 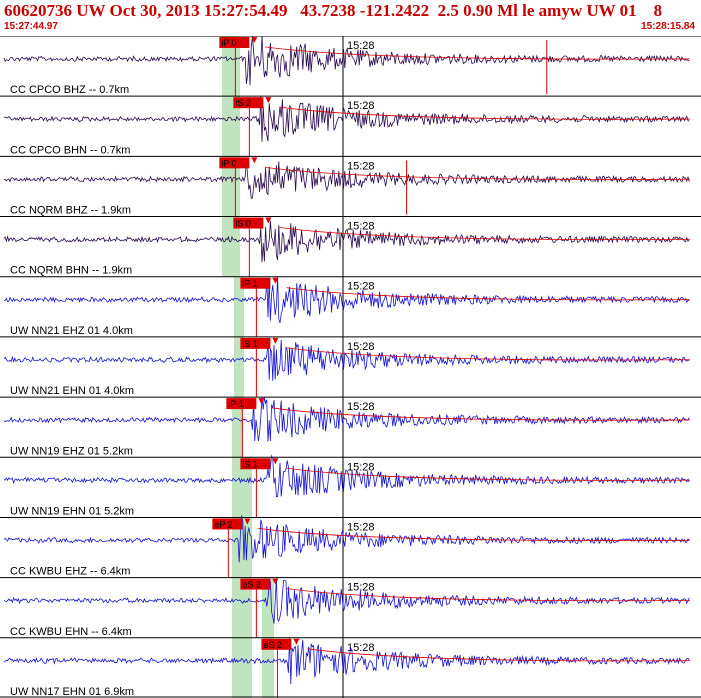 I want to click on channel-row: 15:28 eS 2 CC KWBU EHN -- 6.4km, so click(x=350, y=607).